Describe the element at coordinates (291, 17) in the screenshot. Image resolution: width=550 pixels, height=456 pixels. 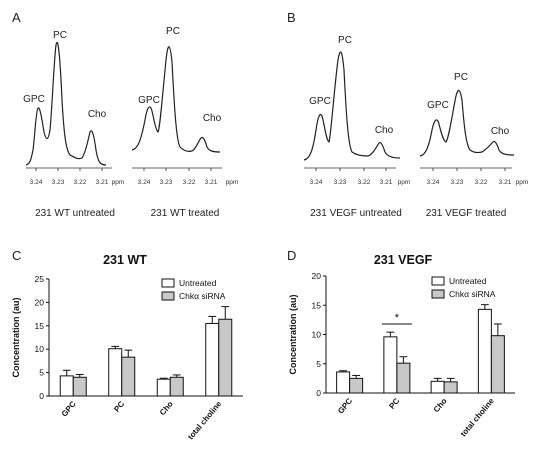
I see `panel-label-b: B` at that location.